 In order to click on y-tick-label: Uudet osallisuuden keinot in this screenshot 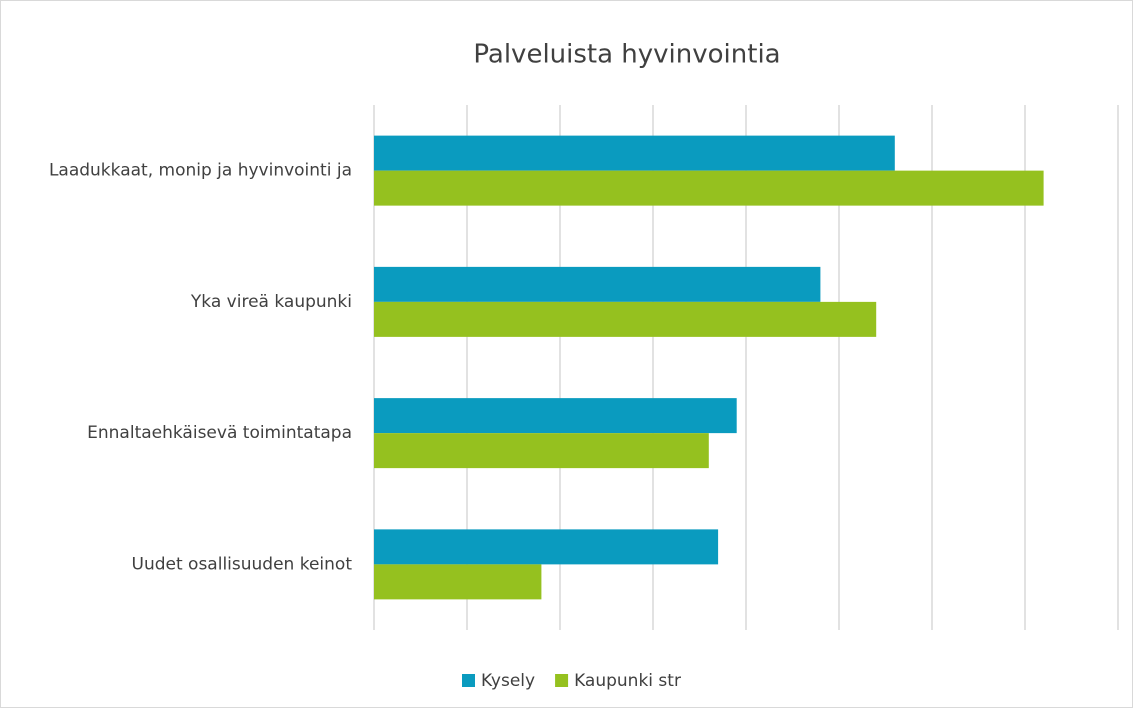, I will do `click(242, 564)`.